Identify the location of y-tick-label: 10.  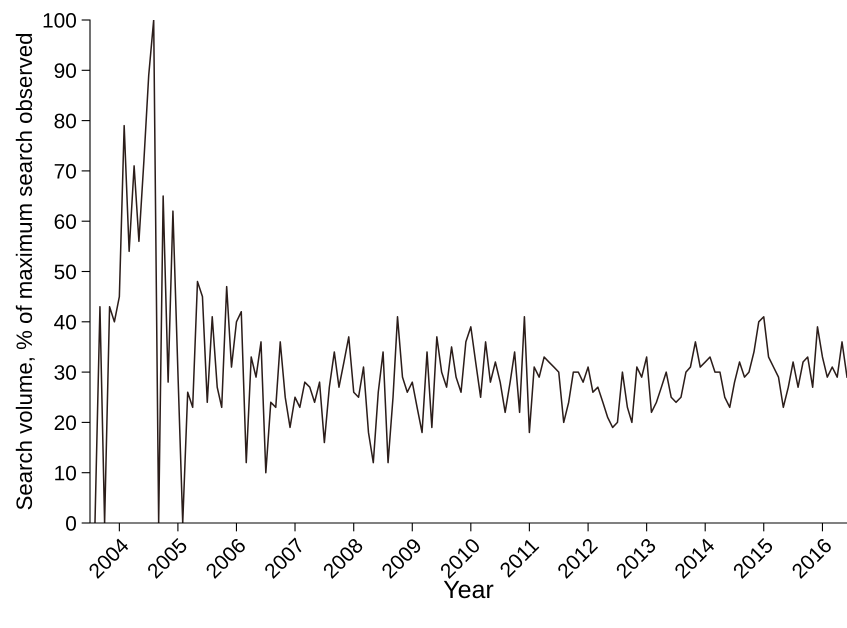
(65, 473).